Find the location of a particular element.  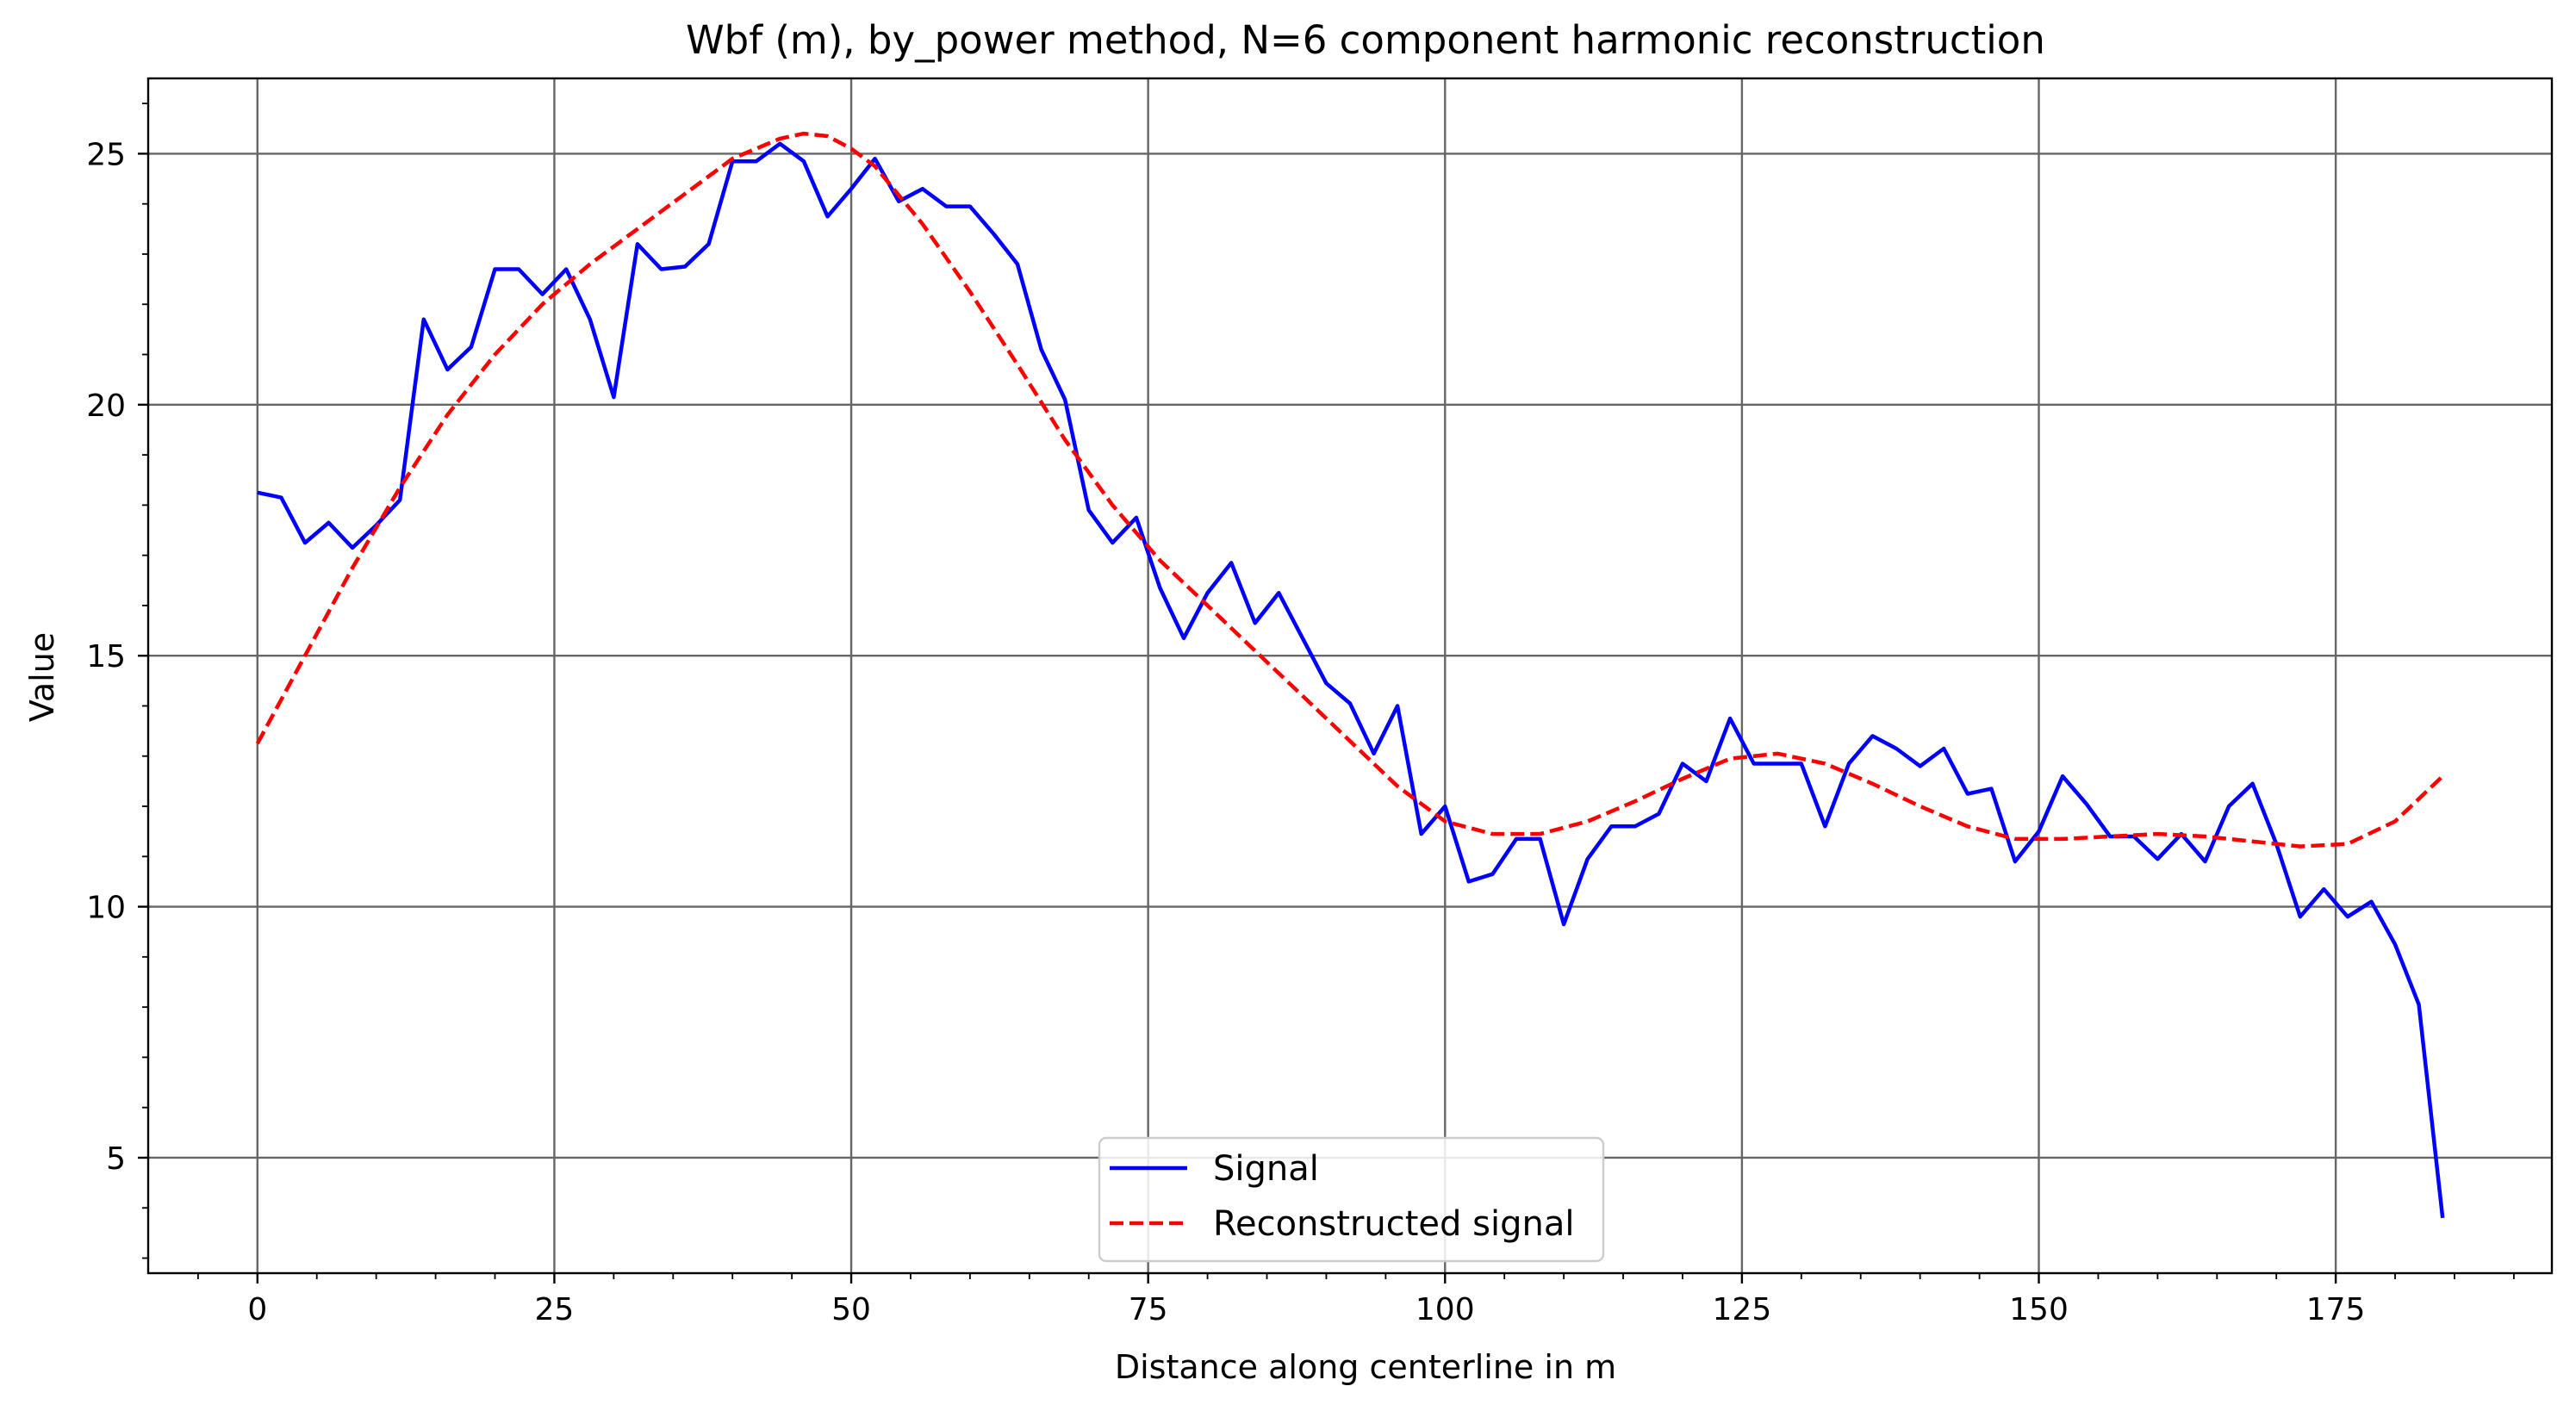

y-tick-label: 15 is located at coordinates (106, 656).